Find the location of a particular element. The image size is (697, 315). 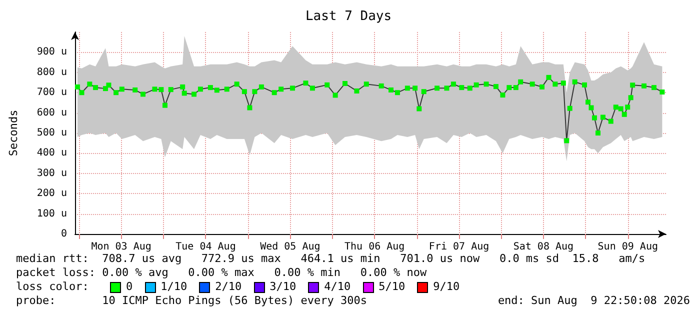

y-tick-label: 400 u is located at coordinates (51, 153).